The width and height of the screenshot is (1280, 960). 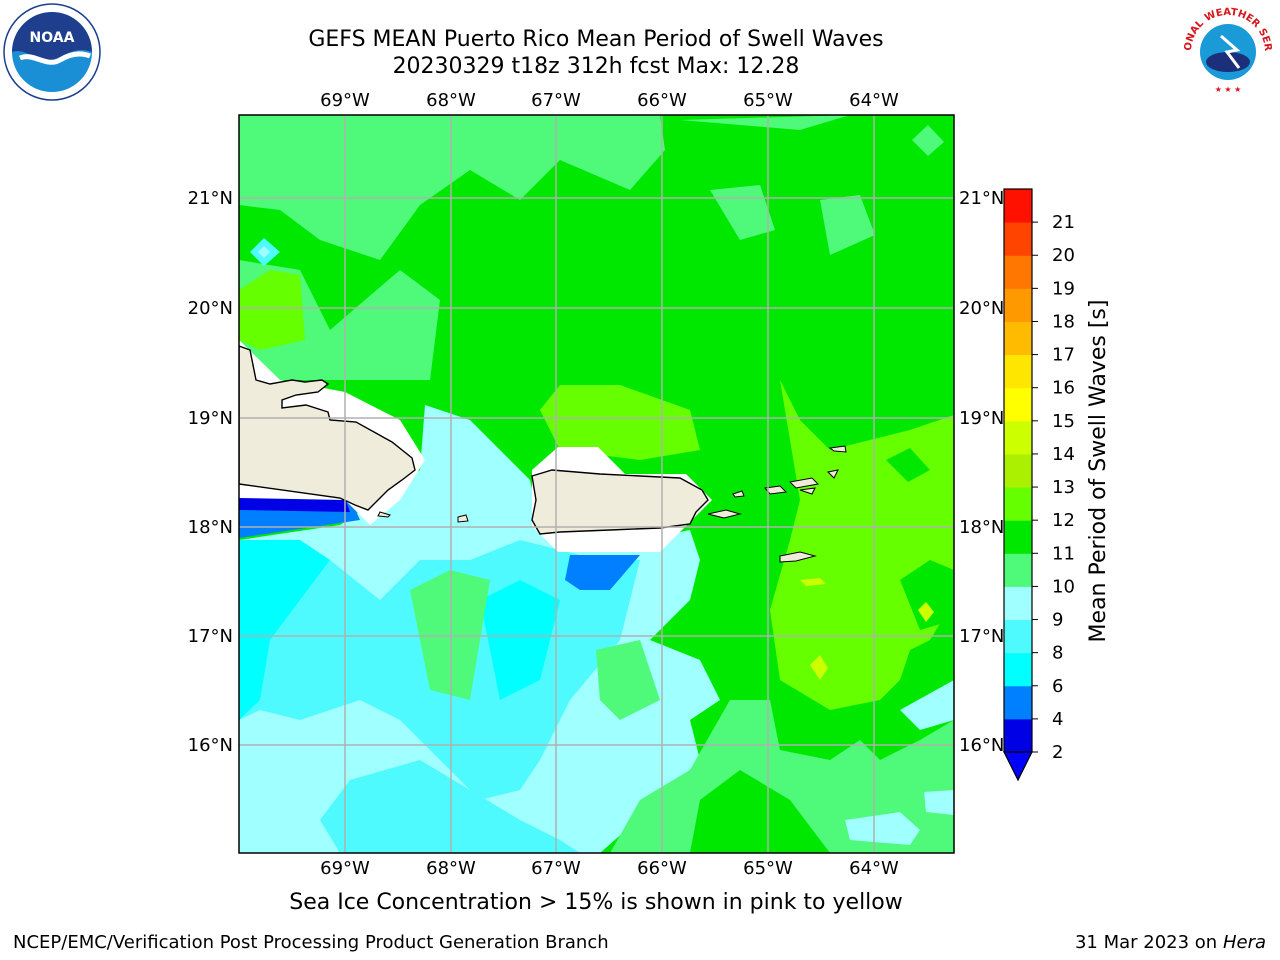 I want to click on lat-label-right: 19°N, so click(x=981, y=418).